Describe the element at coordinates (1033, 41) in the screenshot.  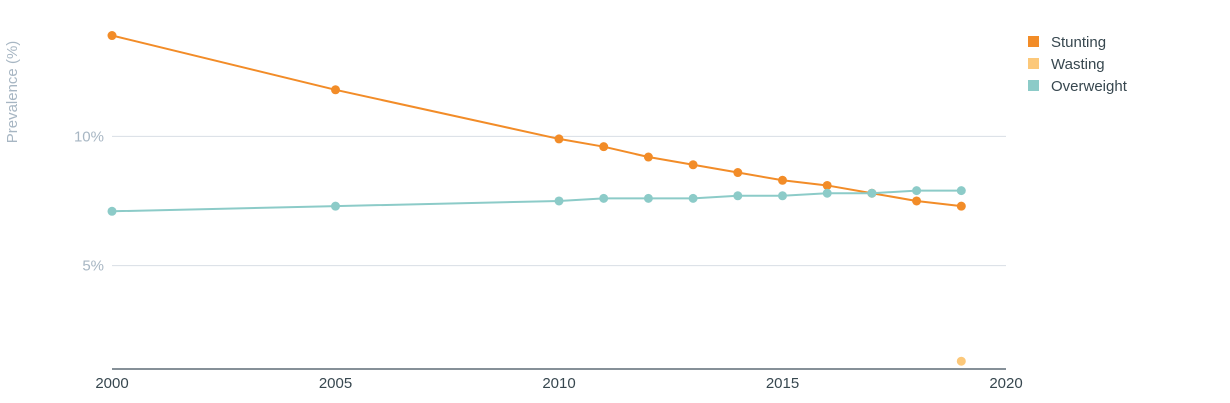
I see `legend-swatch-stunting` at that location.